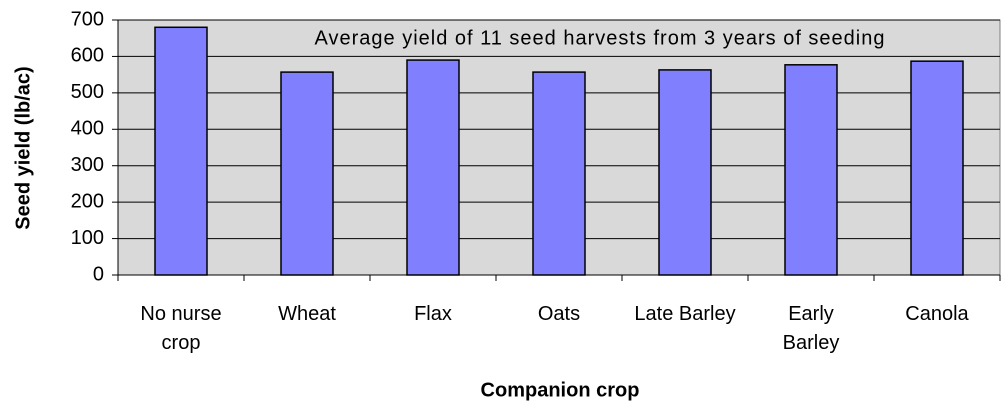 Image resolution: width=1005 pixels, height=406 pixels. Describe the element at coordinates (433, 314) in the screenshot. I see `x-tick-label: Flax` at that location.